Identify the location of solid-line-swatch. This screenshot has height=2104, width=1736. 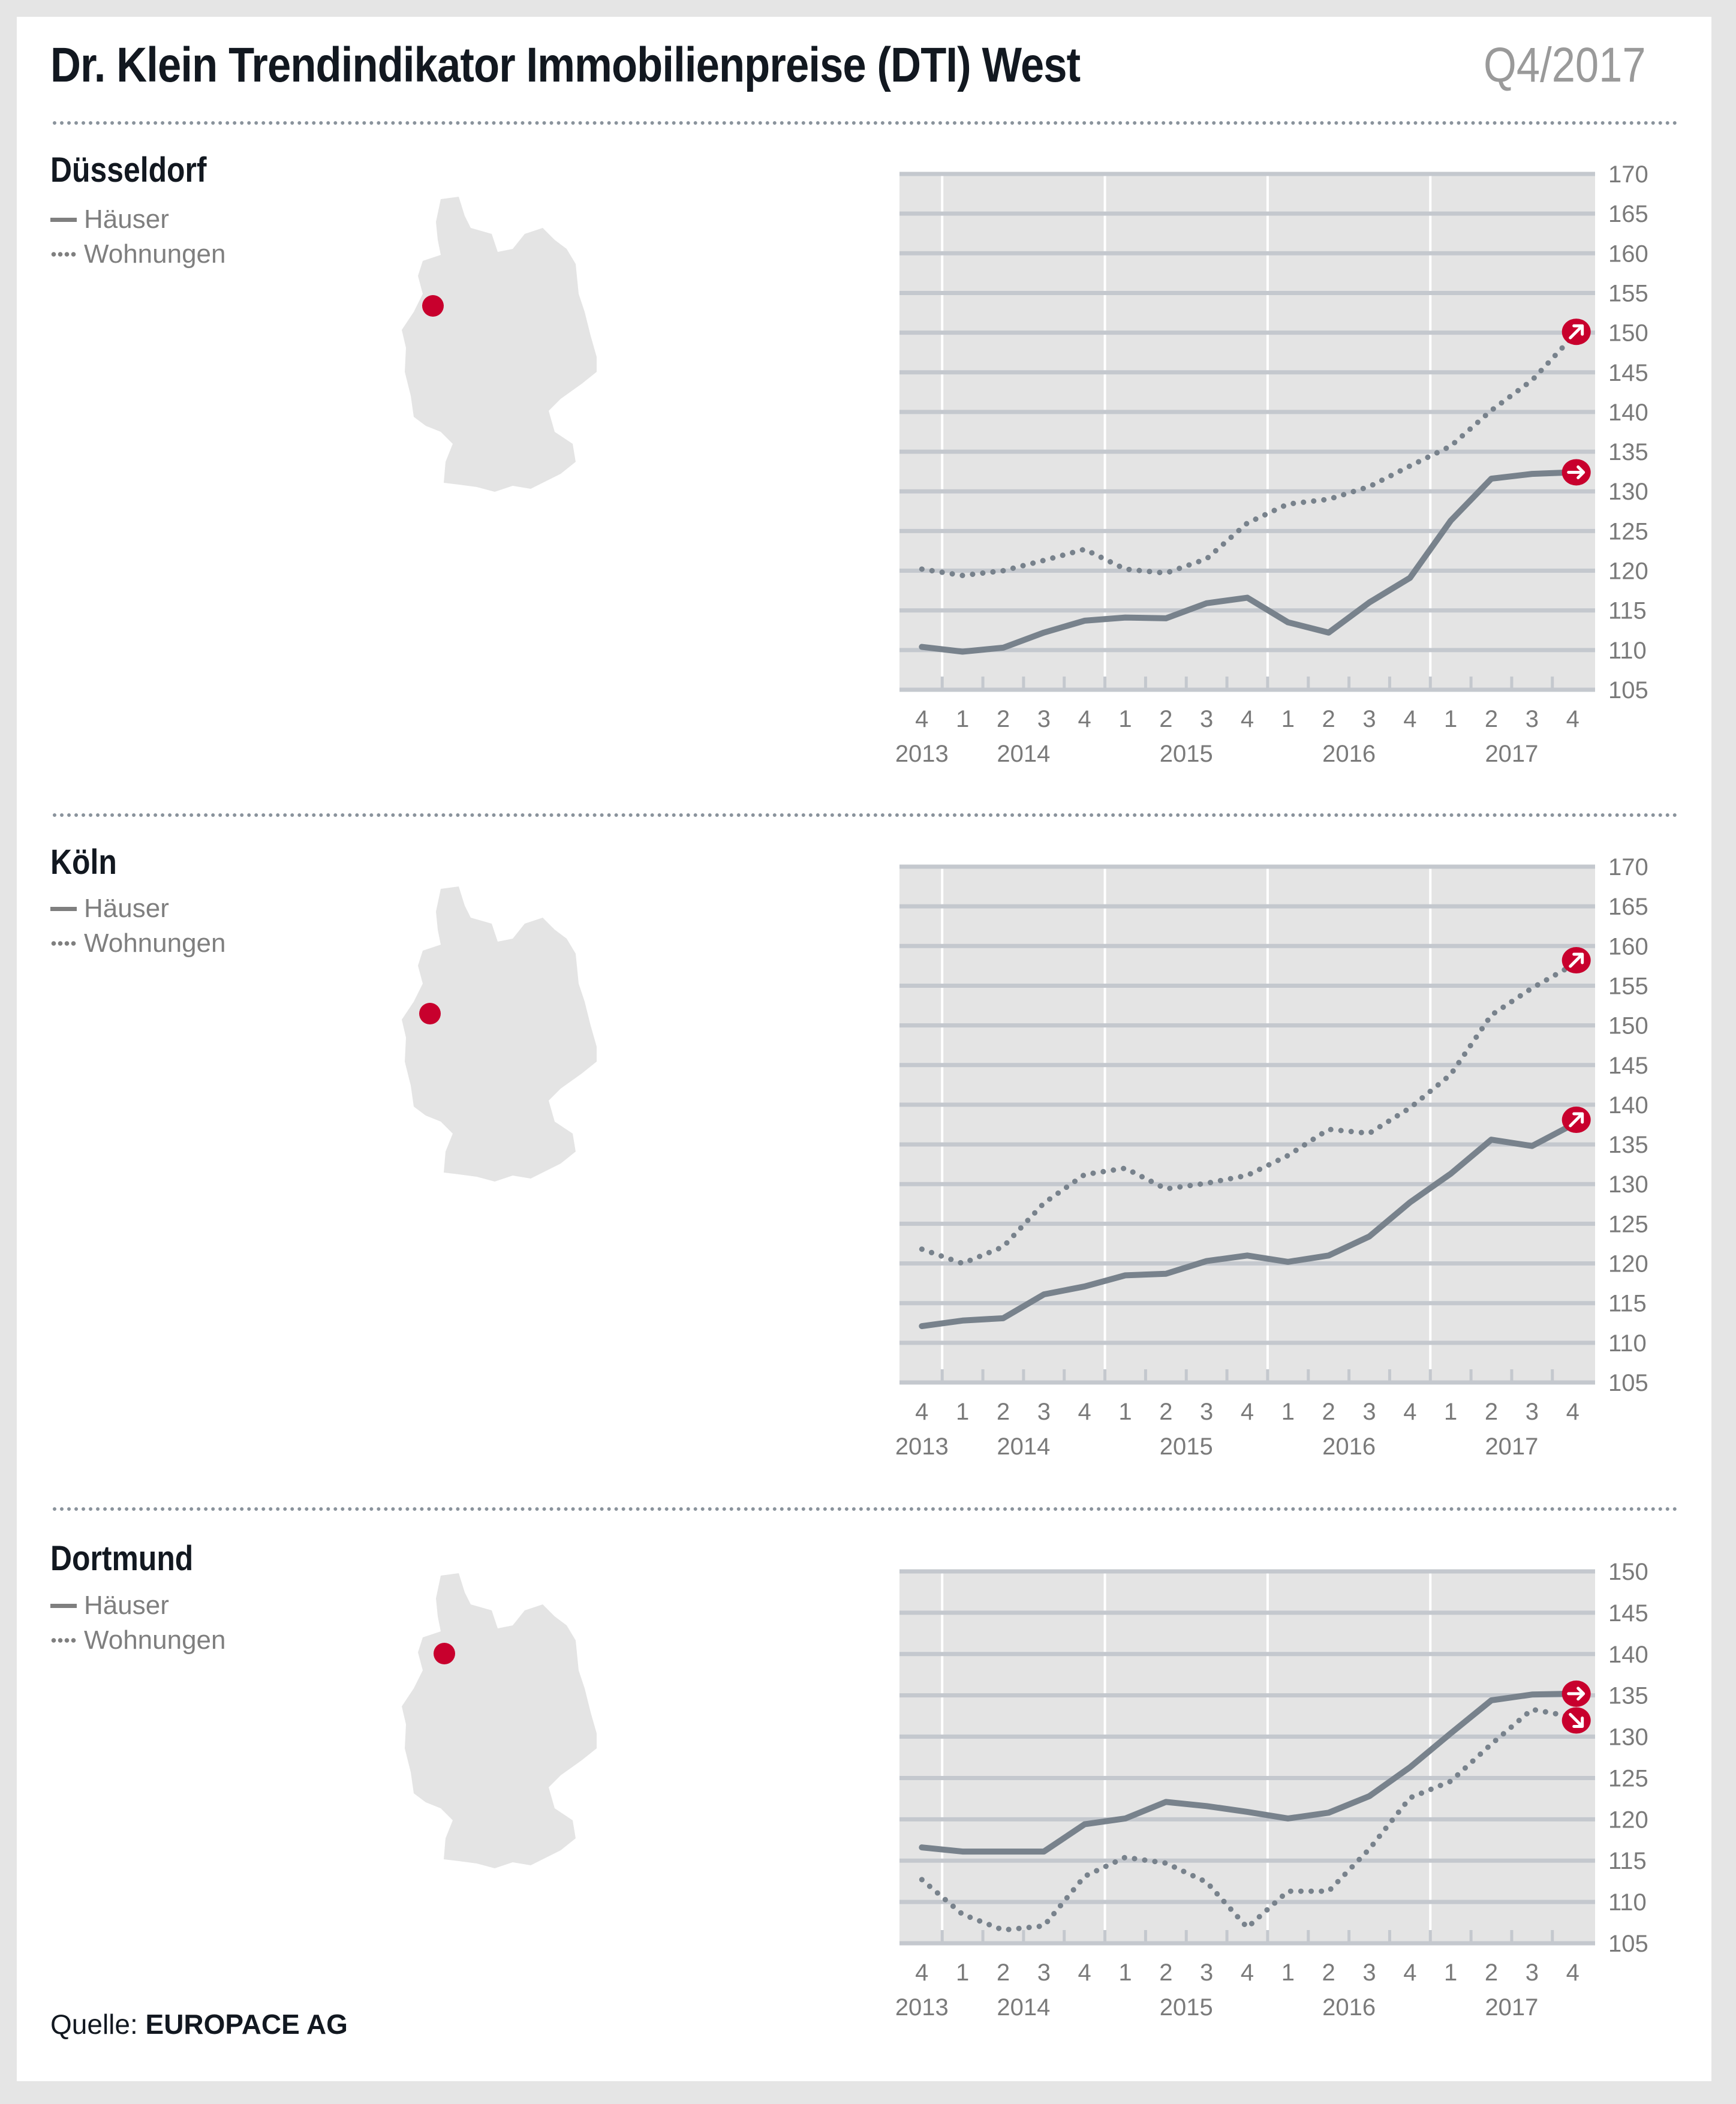
(63, 1606).